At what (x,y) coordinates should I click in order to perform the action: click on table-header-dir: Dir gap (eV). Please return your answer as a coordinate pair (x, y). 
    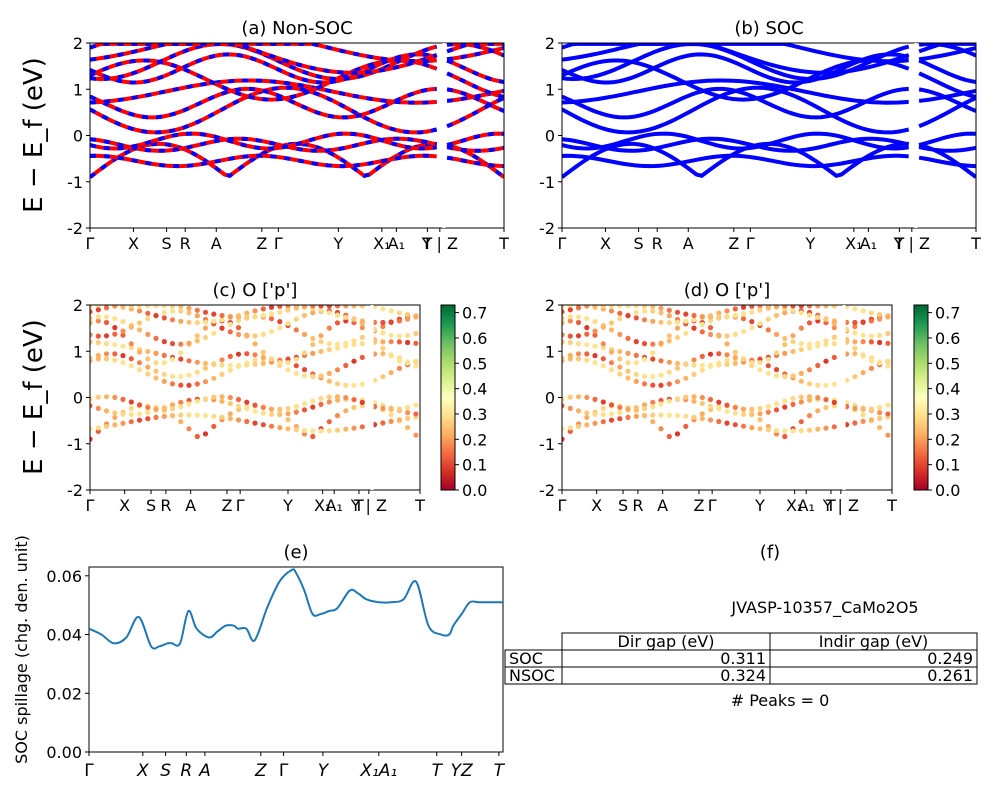
    Looking at the image, I should click on (666, 641).